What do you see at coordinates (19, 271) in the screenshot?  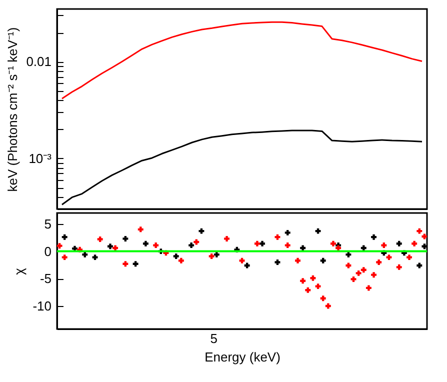 I see `y-axis-title: χ` at bounding box center [19, 271].